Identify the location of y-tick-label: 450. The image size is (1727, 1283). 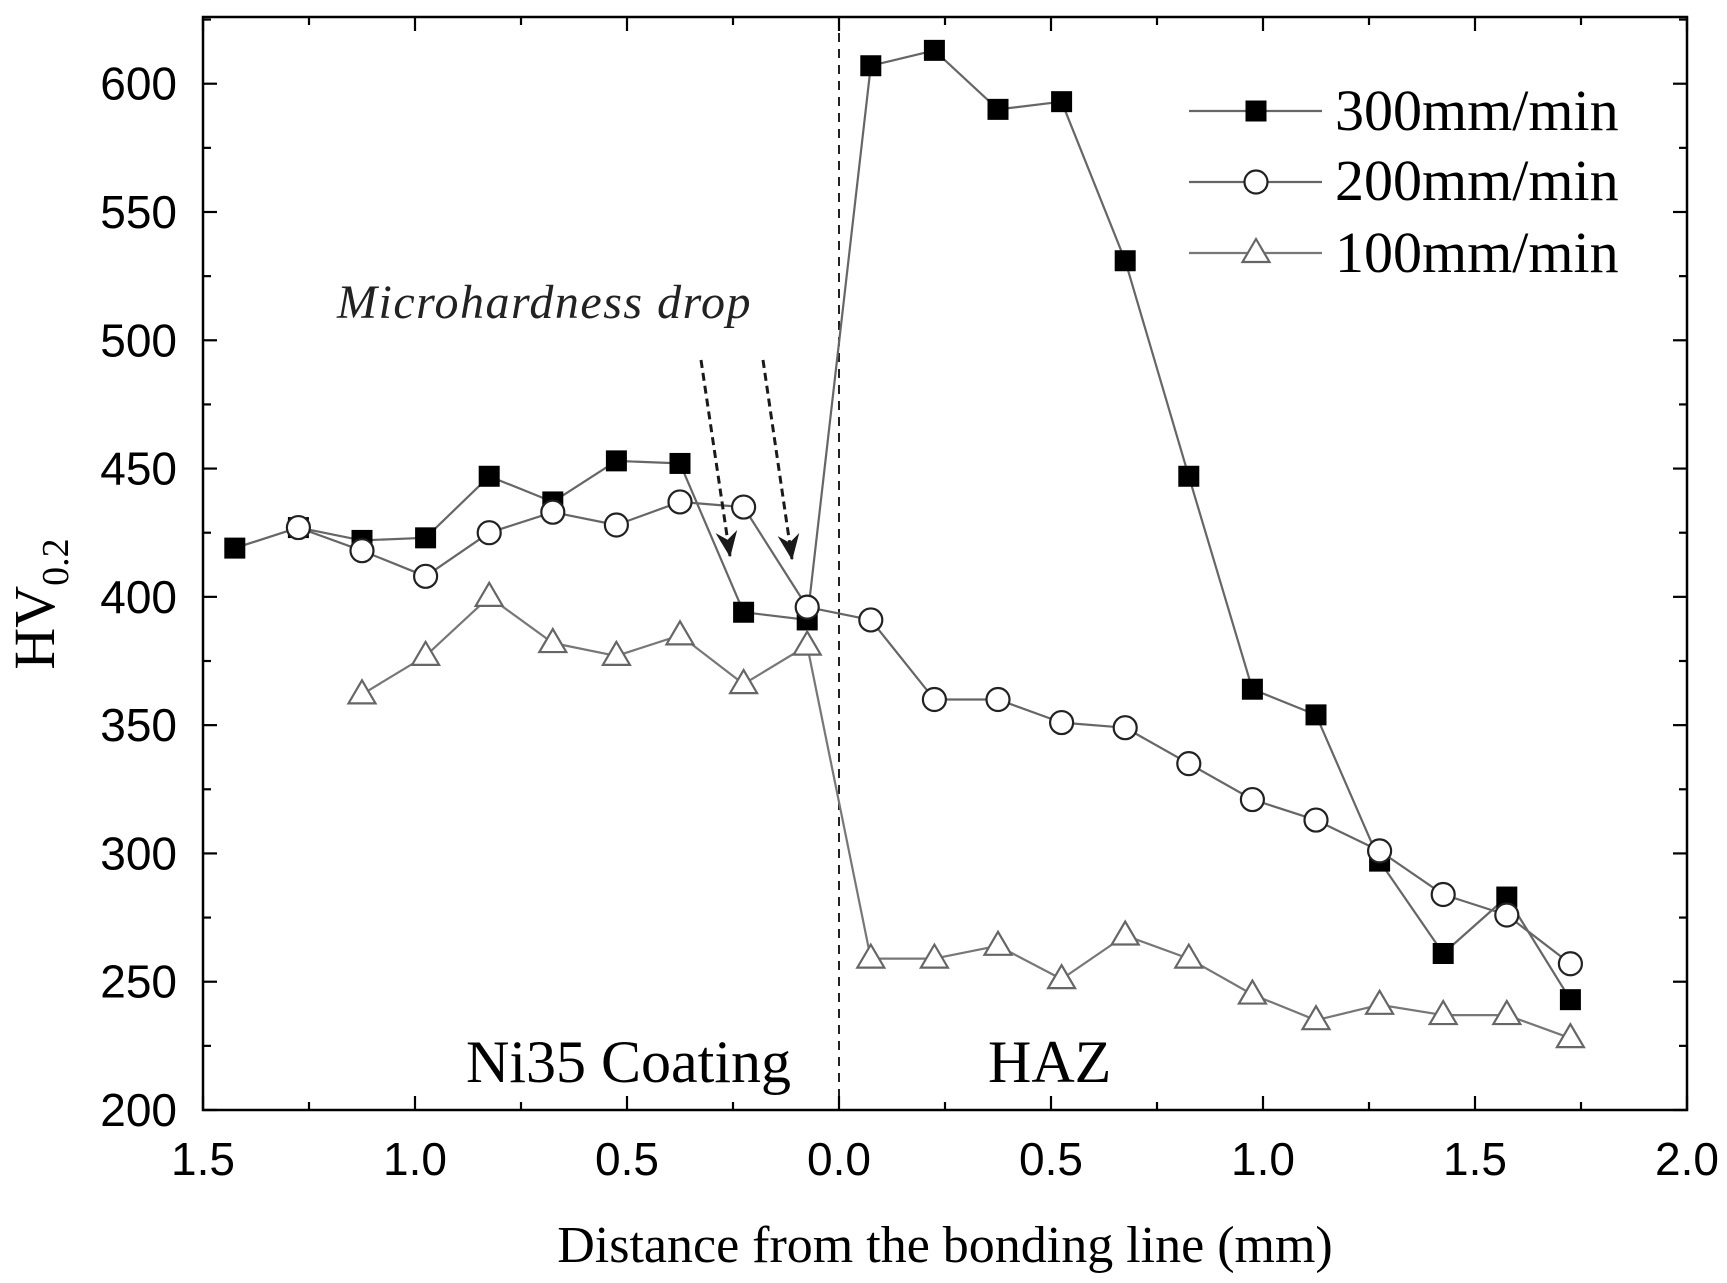
(138, 469).